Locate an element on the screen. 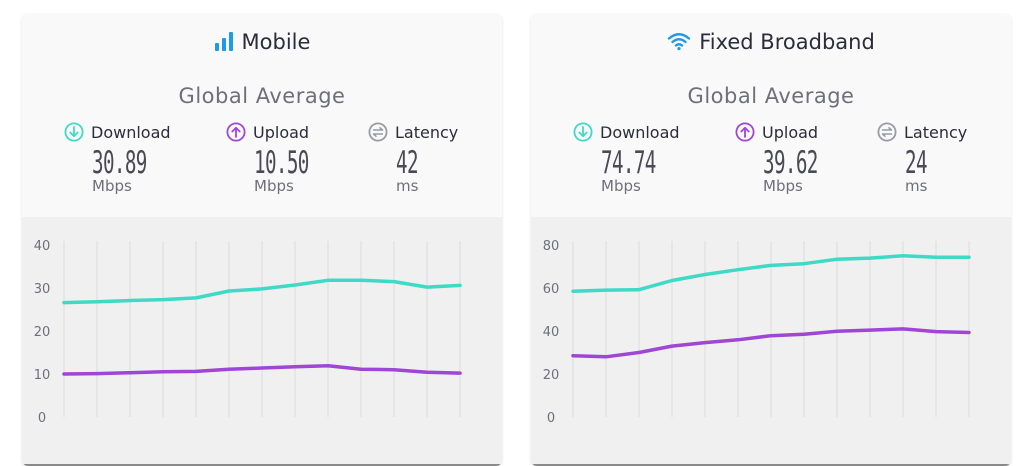 The height and width of the screenshot is (466, 1024). latency-value: 42 is located at coordinates (407, 163).